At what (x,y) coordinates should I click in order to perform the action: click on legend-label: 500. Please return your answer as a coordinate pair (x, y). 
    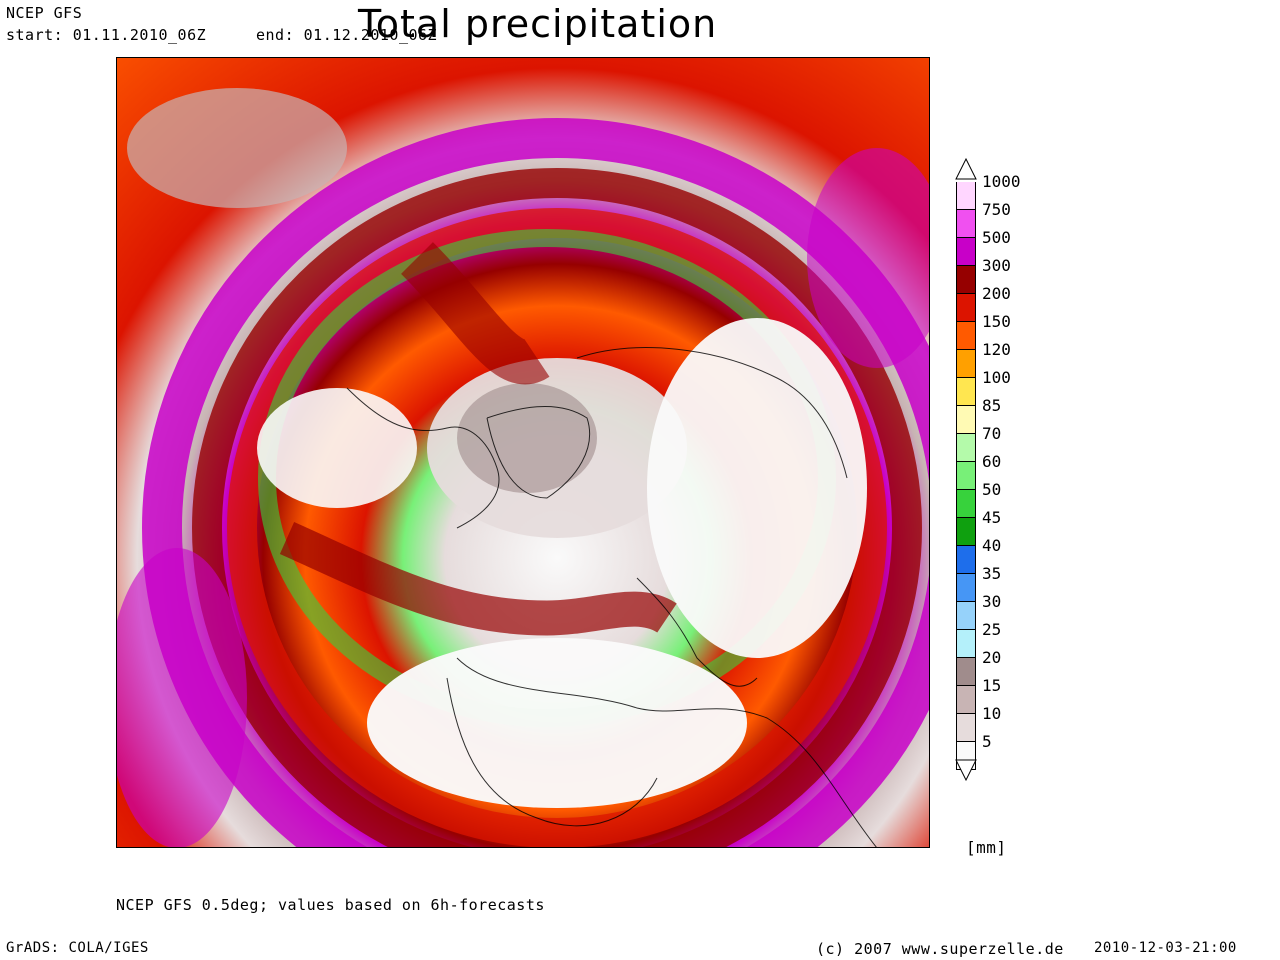
    Looking at the image, I should click on (996, 237).